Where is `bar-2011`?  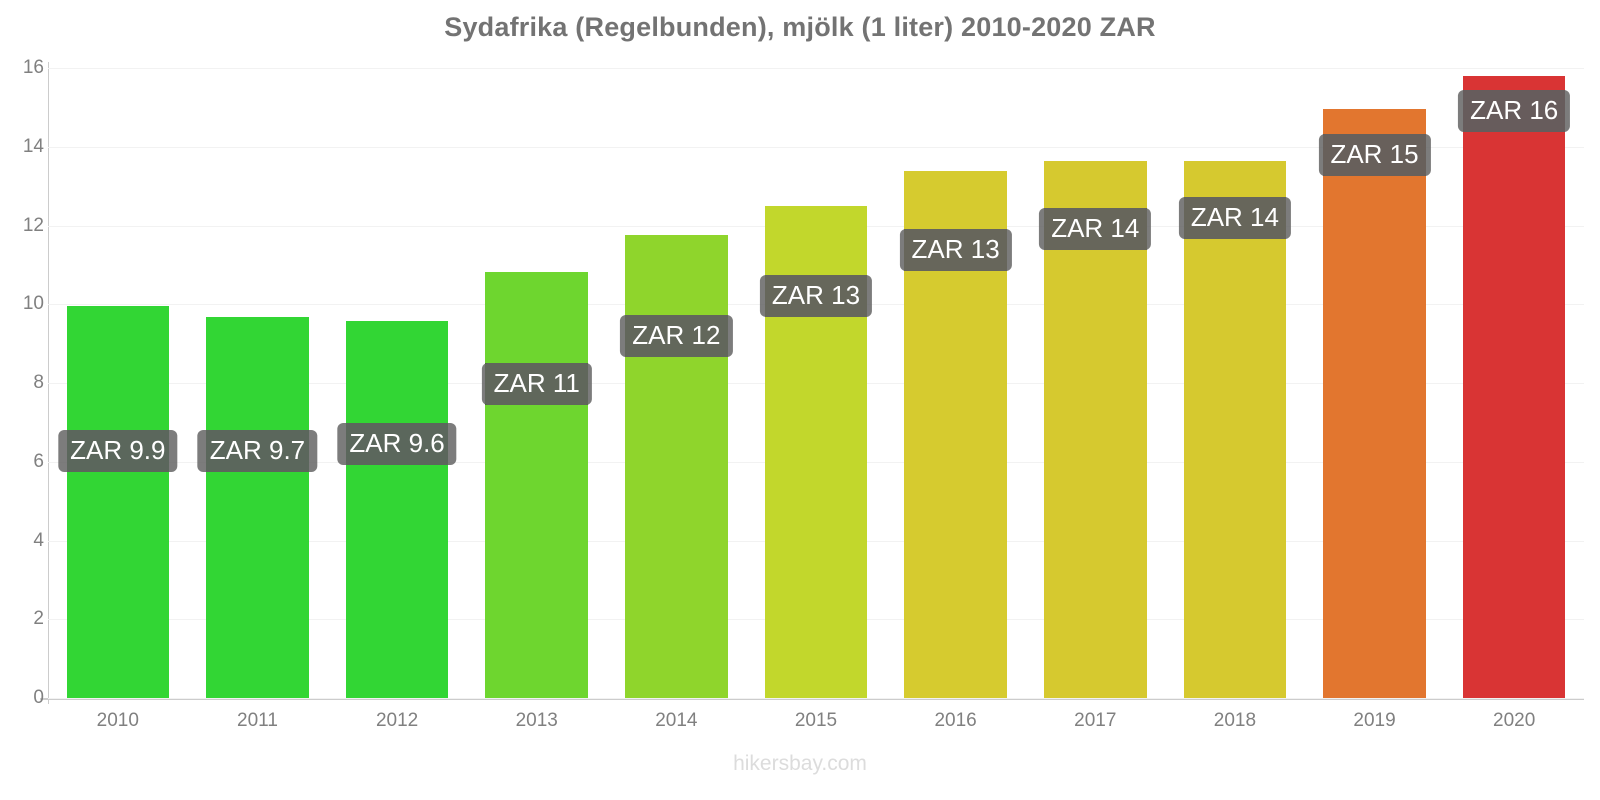
bar-2011 is located at coordinates (257, 507).